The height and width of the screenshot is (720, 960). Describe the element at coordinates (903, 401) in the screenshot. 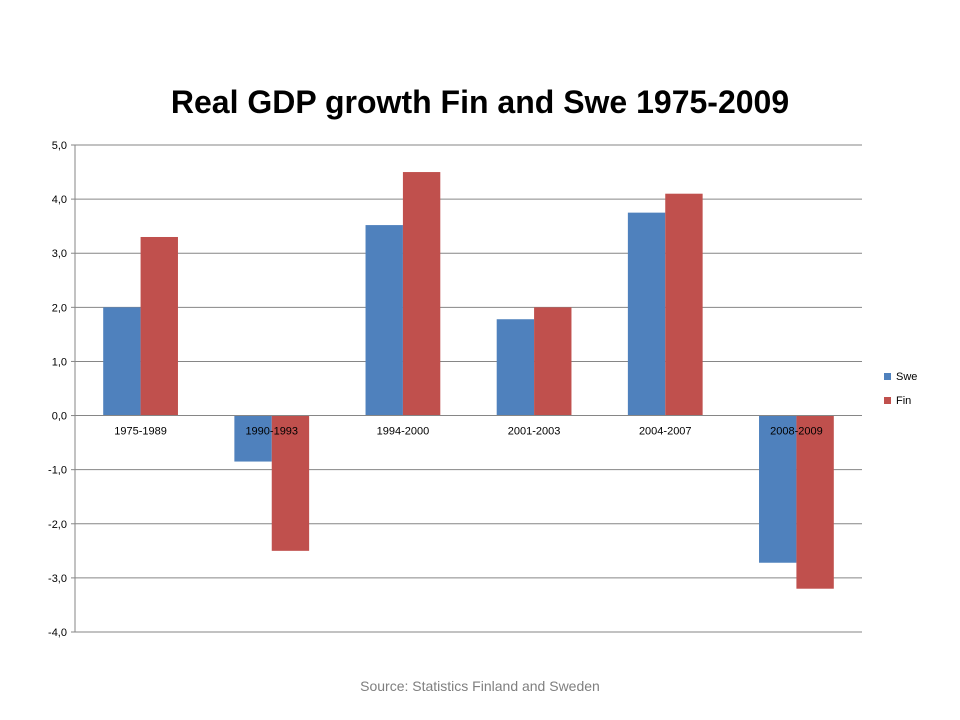

I see `legend-label-fin: Fin` at that location.